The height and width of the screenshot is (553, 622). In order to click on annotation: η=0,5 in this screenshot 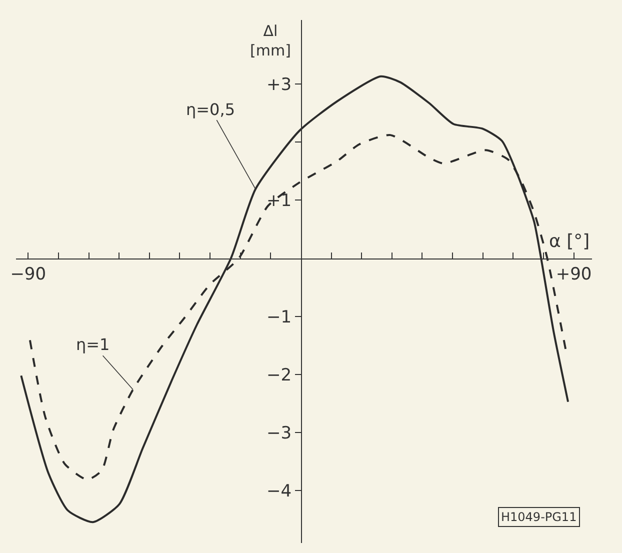, I will do `click(210, 109)`.